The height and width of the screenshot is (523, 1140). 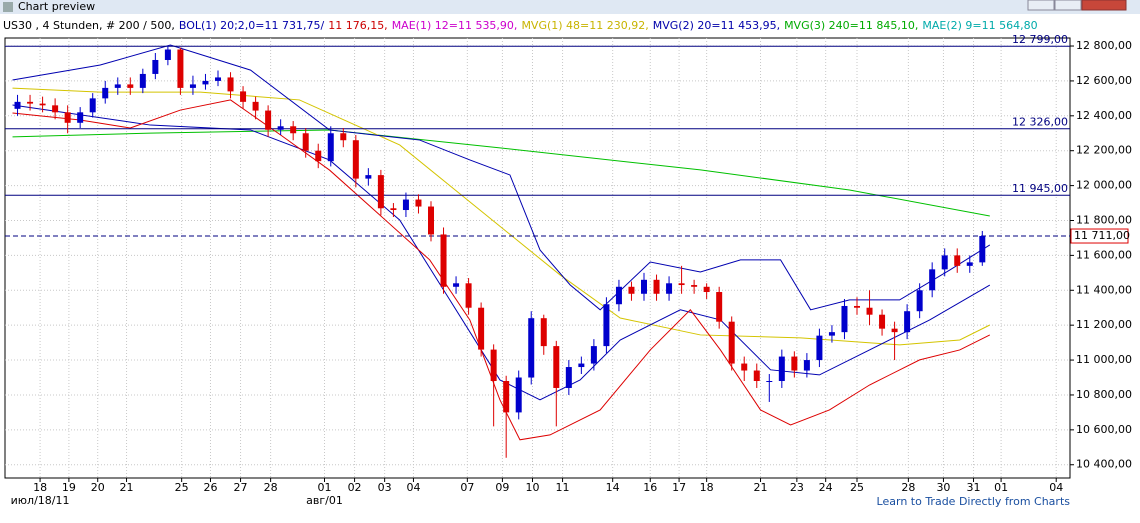 What do you see at coordinates (1104, 80) in the screenshot?
I see `y-tick-label: 12 600,00` at bounding box center [1104, 80].